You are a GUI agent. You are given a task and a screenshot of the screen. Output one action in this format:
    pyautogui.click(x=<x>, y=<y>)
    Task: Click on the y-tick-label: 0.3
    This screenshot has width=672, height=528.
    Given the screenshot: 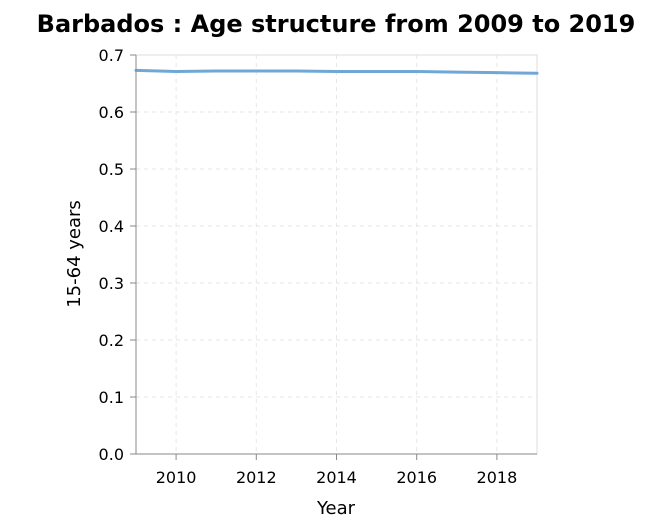 What is the action you would take?
    pyautogui.click(x=111, y=283)
    